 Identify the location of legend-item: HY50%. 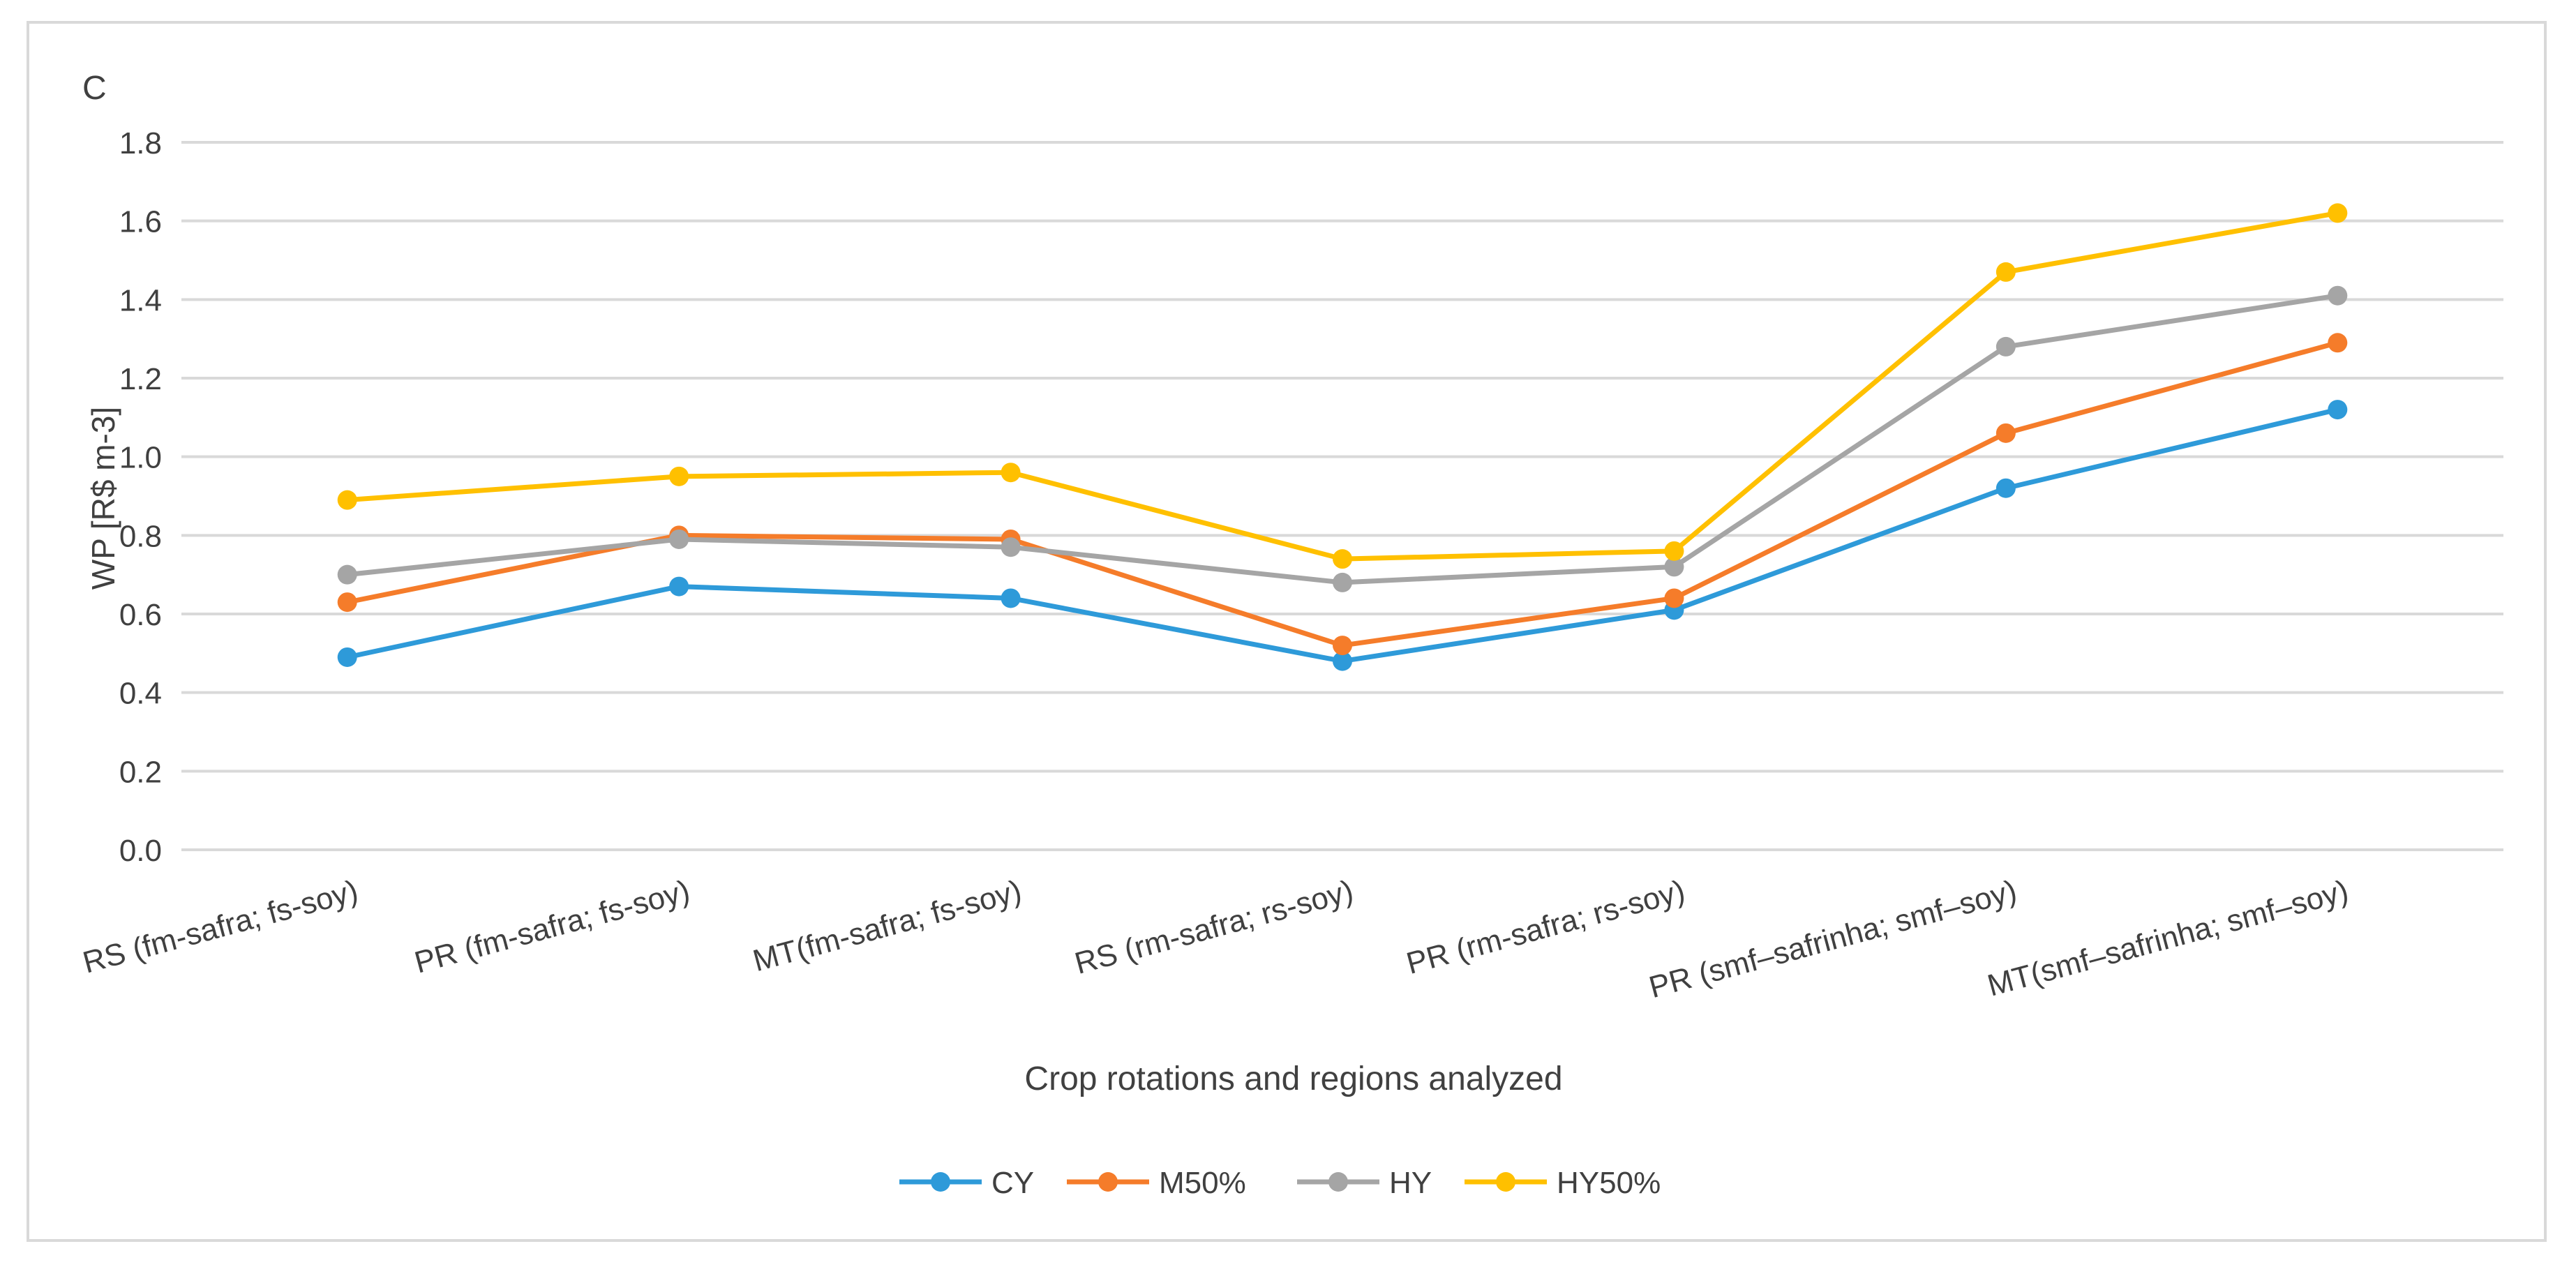
(1563, 1183).